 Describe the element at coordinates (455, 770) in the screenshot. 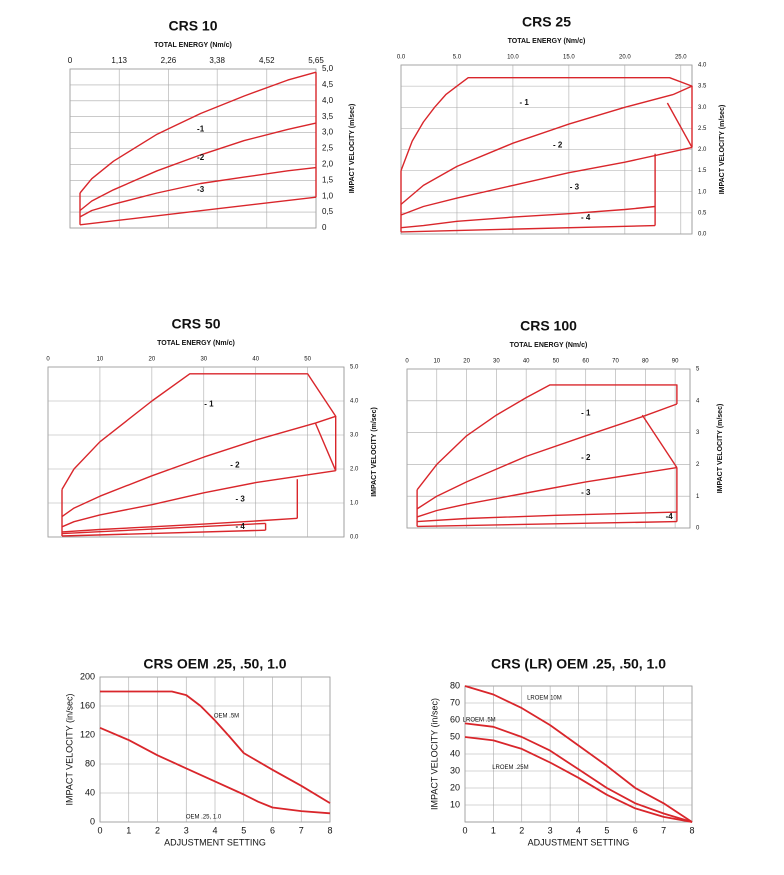

I see `y-tick-label: 30` at that location.